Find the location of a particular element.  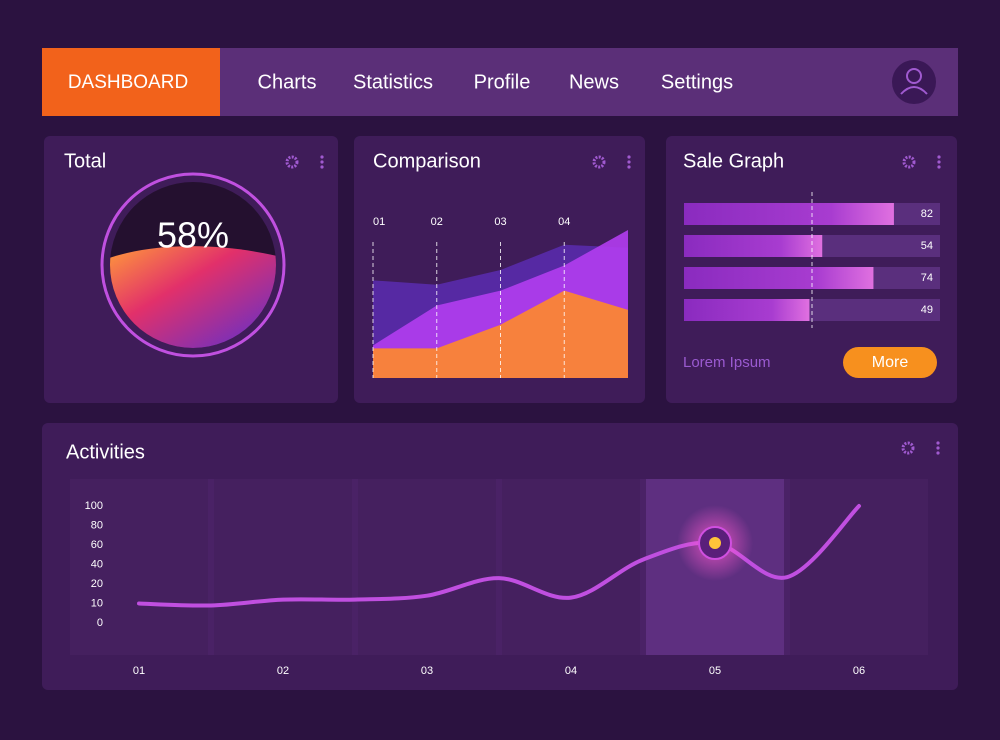

more-button-label: More is located at coordinates (890, 362).